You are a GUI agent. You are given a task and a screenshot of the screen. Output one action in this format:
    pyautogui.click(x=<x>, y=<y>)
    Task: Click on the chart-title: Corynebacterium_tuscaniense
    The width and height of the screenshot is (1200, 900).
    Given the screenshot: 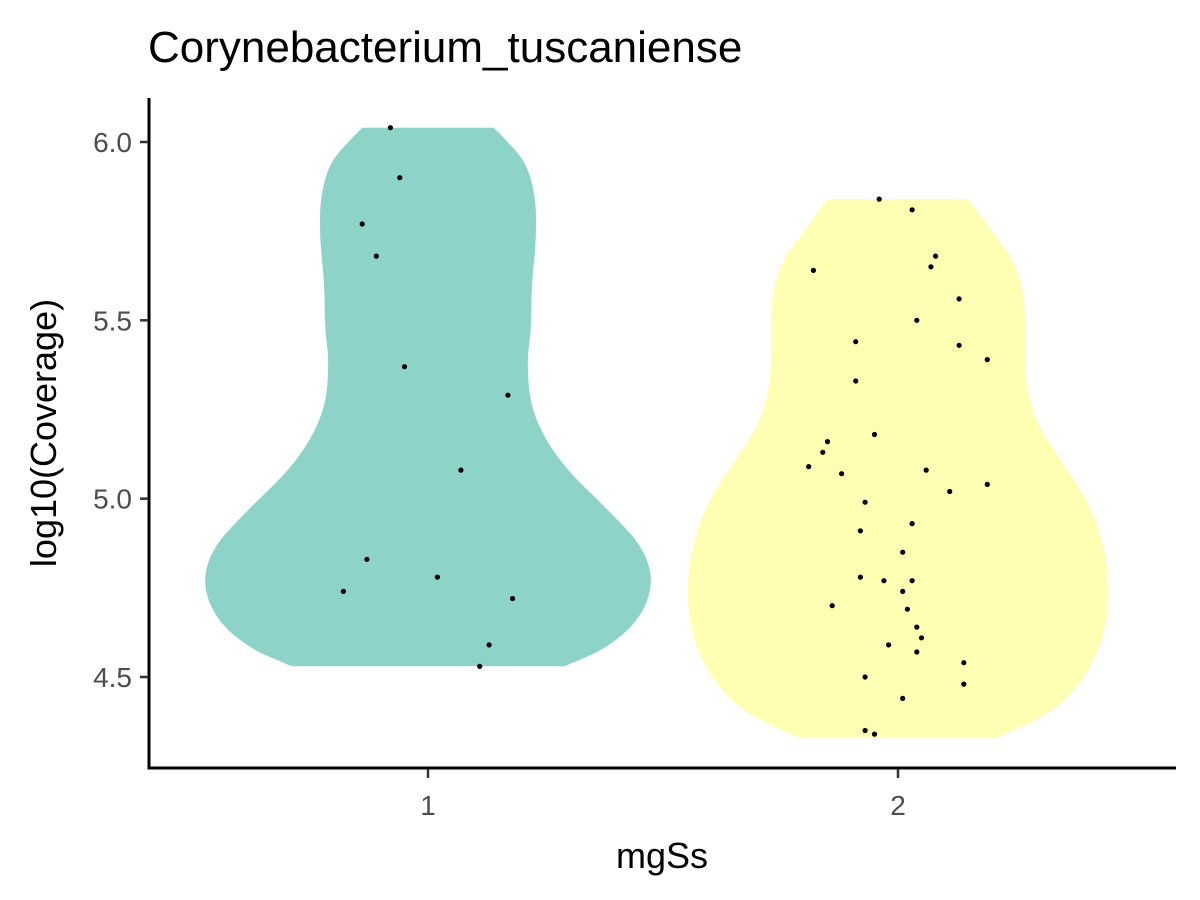 What is the action you would take?
    pyautogui.click(x=445, y=47)
    